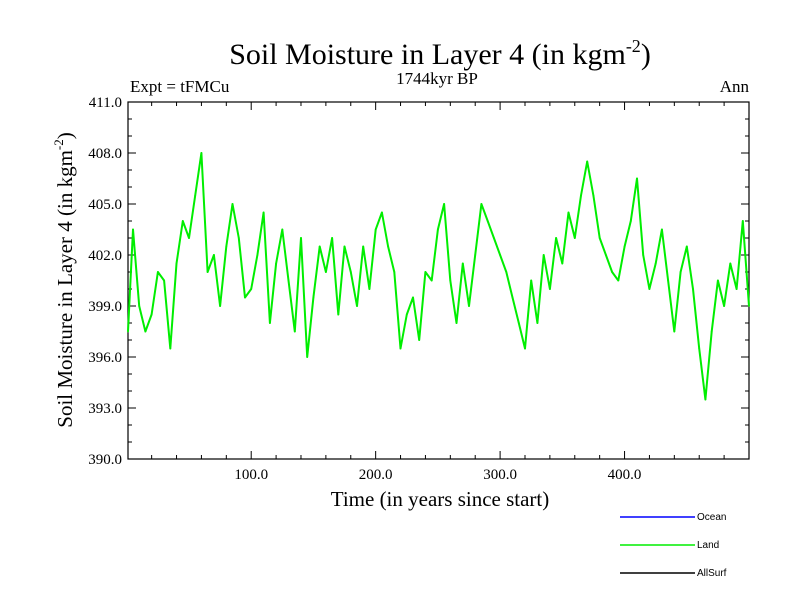  What do you see at coordinates (437, 78) in the screenshot?
I see `chart-subtitle: 1744kyr BP` at bounding box center [437, 78].